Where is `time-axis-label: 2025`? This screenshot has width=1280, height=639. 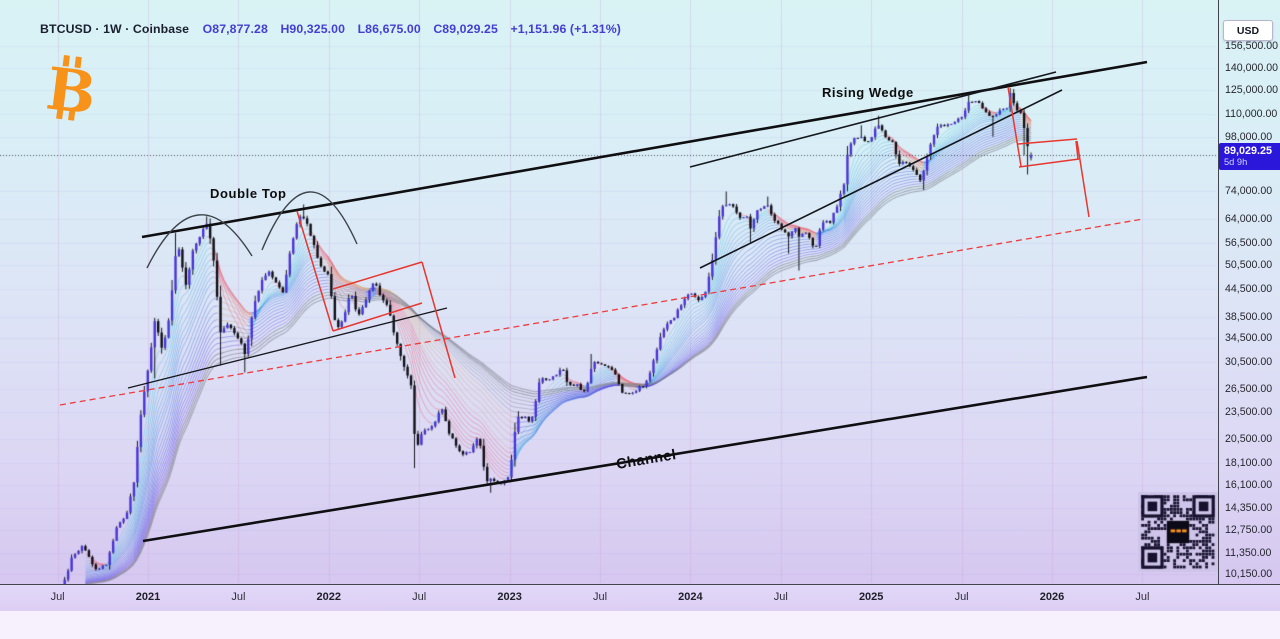
time-axis-label: 2025 is located at coordinates (871, 597).